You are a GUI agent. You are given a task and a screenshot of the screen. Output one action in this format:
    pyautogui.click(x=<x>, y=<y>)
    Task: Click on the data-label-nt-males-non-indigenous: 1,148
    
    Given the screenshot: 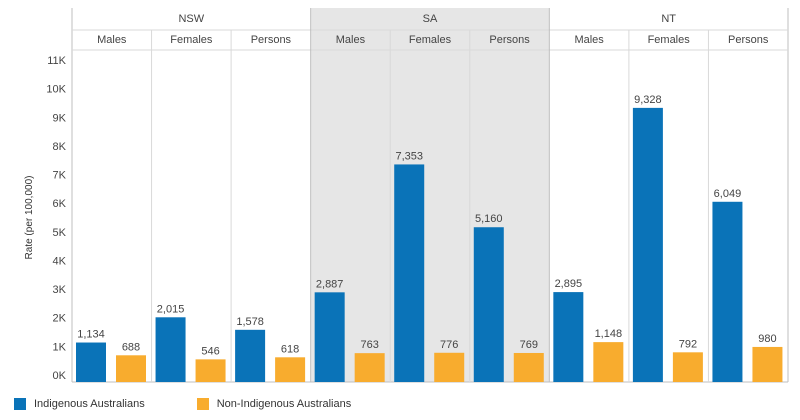 What is the action you would take?
    pyautogui.click(x=609, y=334)
    